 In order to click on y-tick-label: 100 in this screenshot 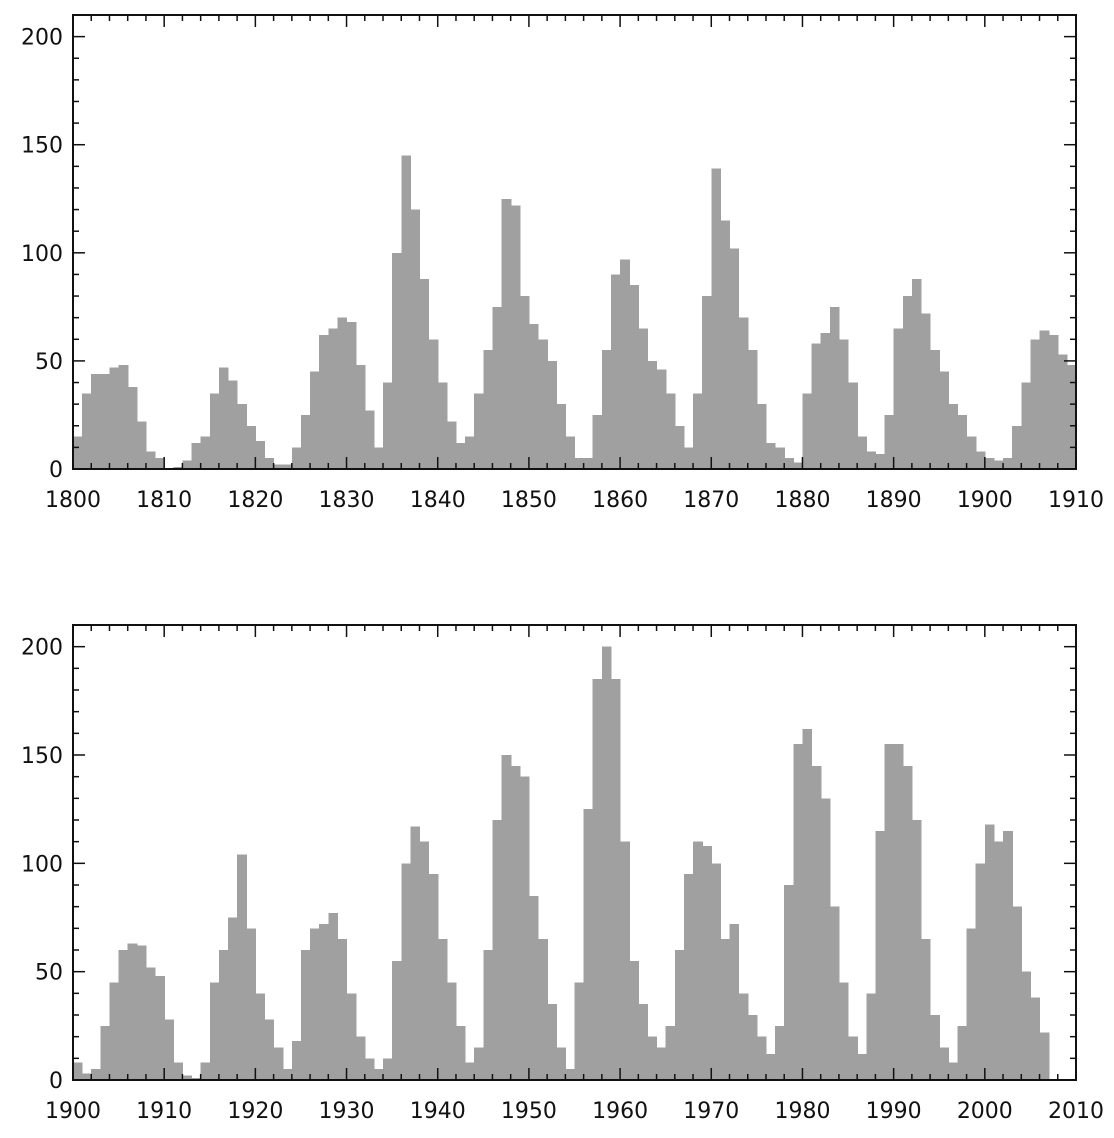, I will do `click(42, 254)`.